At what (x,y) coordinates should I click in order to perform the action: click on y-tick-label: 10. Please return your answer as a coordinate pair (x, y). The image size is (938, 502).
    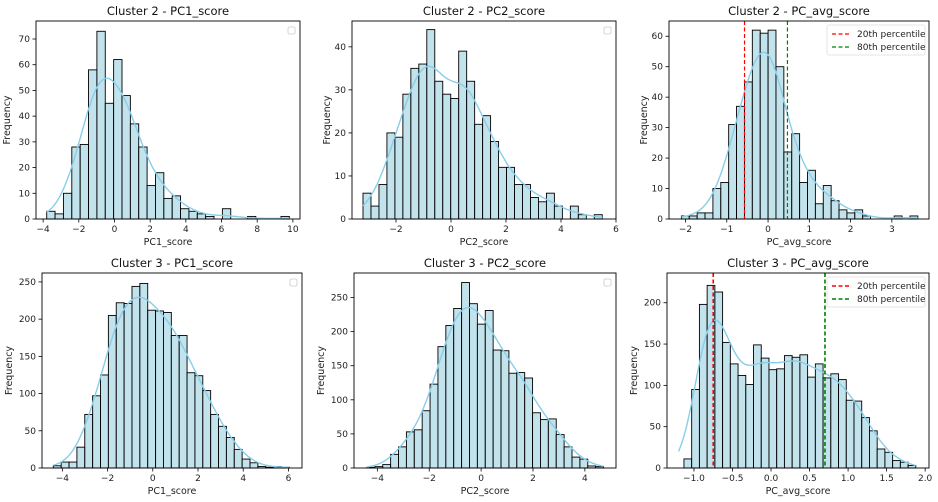
    Looking at the image, I should click on (658, 190).